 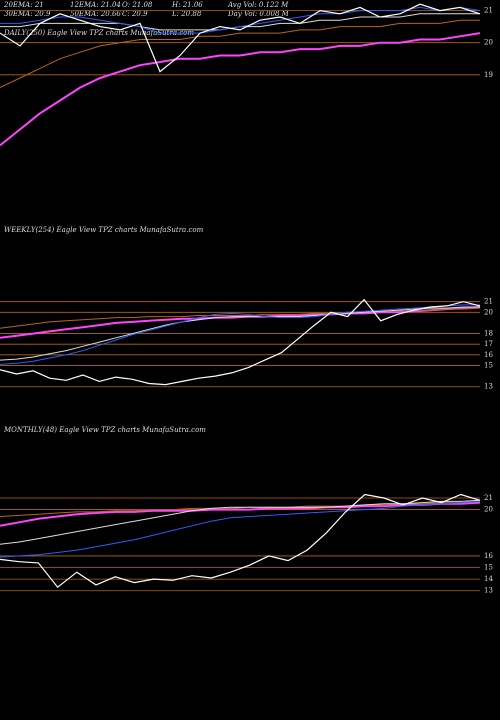 What do you see at coordinates (187, 5) in the screenshot?
I see `header-stat: H: 21.06` at bounding box center [187, 5].